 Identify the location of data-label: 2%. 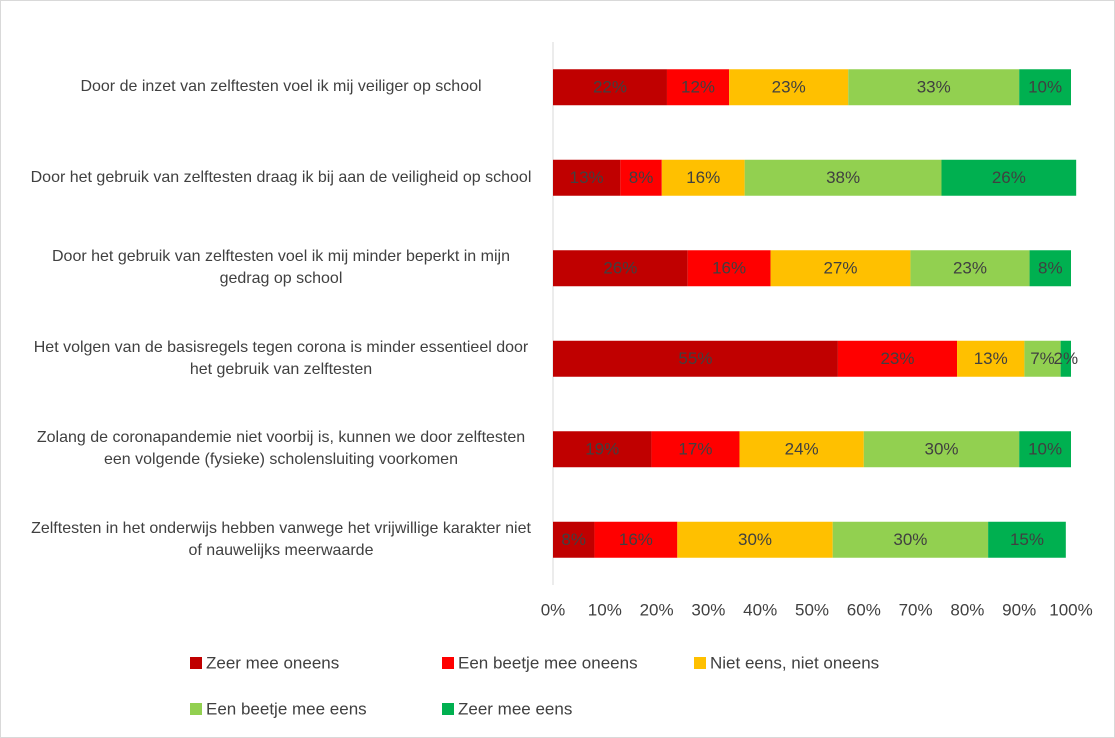
(1066, 358).